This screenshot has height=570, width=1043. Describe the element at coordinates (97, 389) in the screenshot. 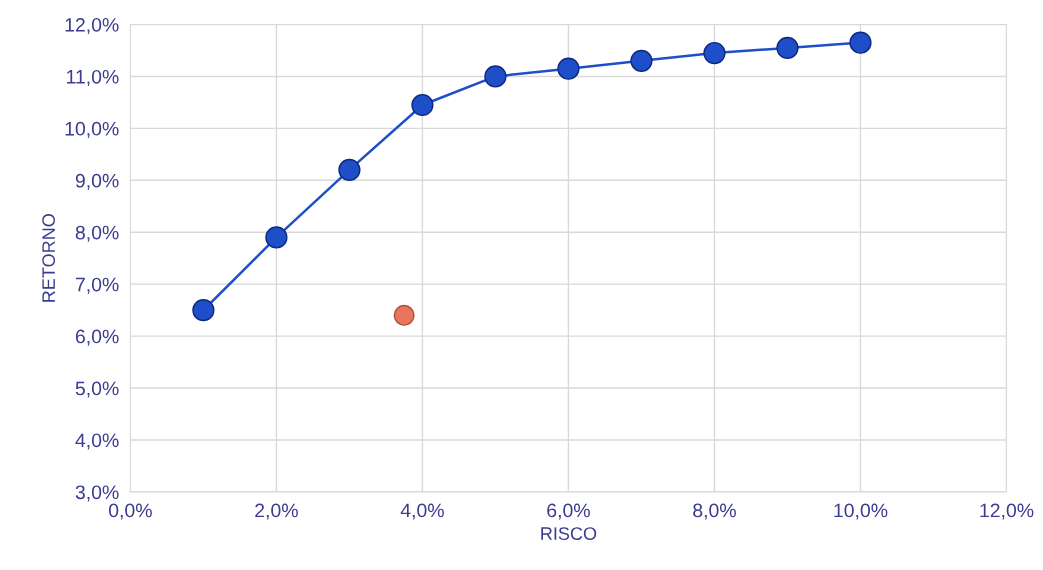

I see `y-tick-label: 5,0%` at that location.